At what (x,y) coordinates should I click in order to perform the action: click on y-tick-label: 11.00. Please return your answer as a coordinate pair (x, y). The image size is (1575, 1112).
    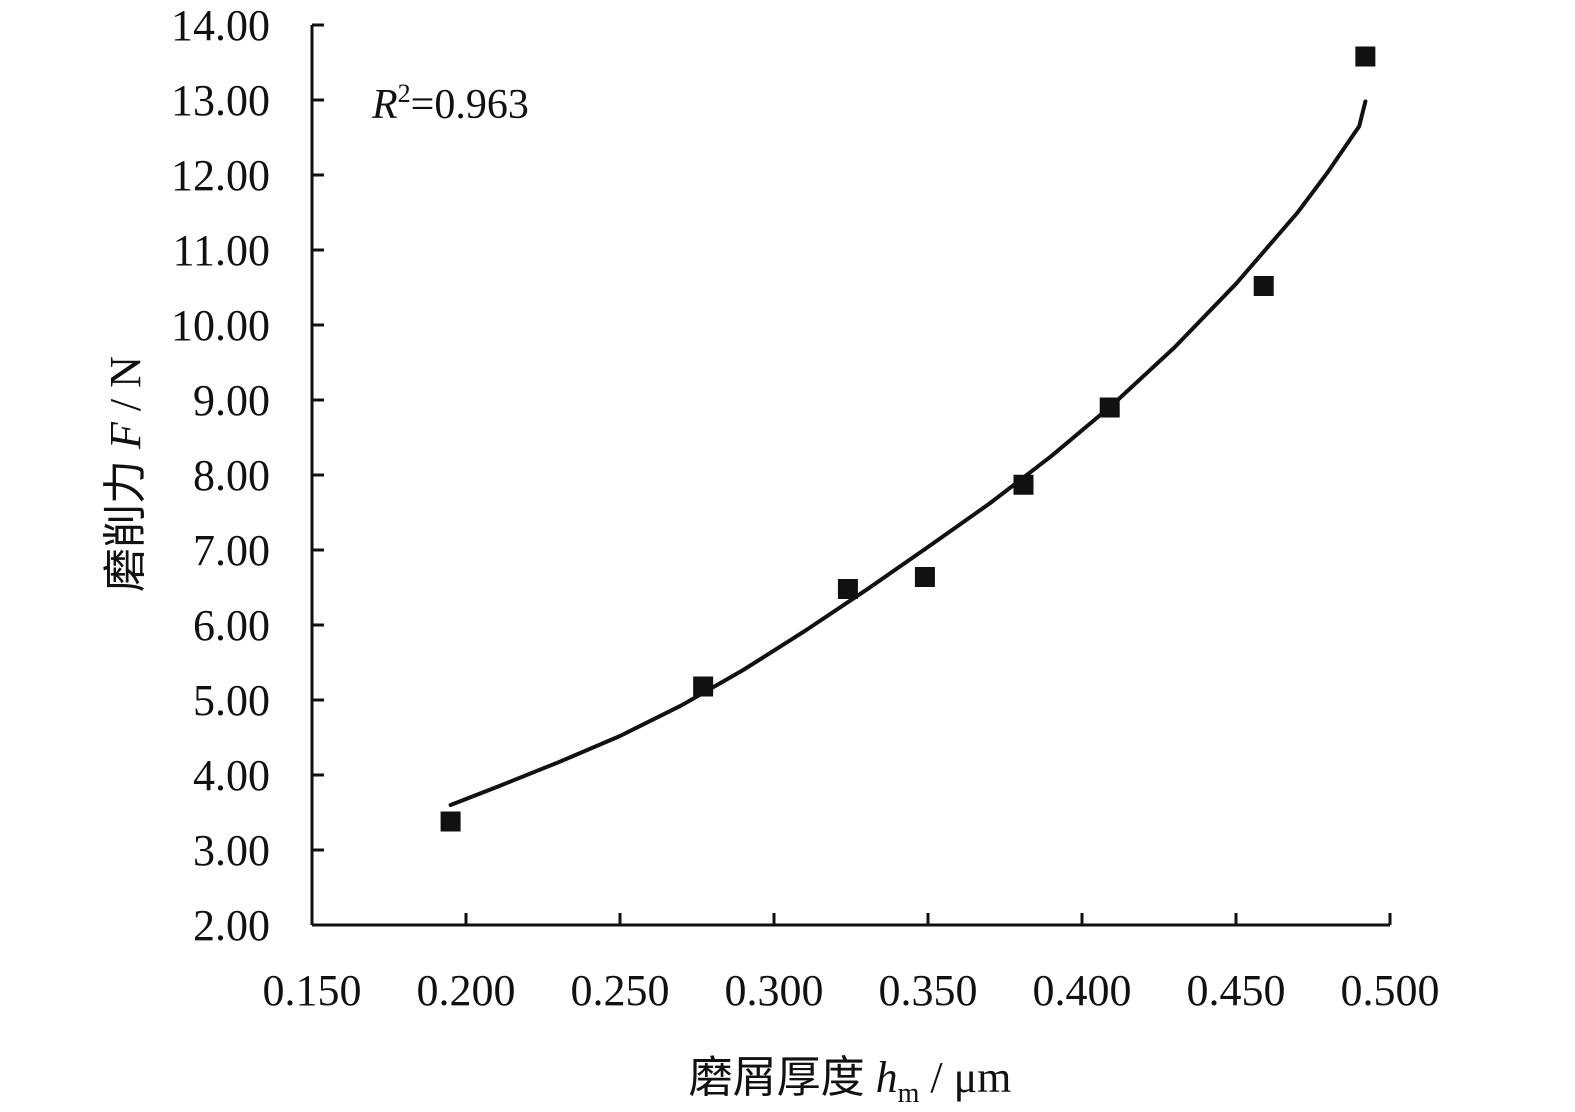
    Looking at the image, I should click on (221, 250).